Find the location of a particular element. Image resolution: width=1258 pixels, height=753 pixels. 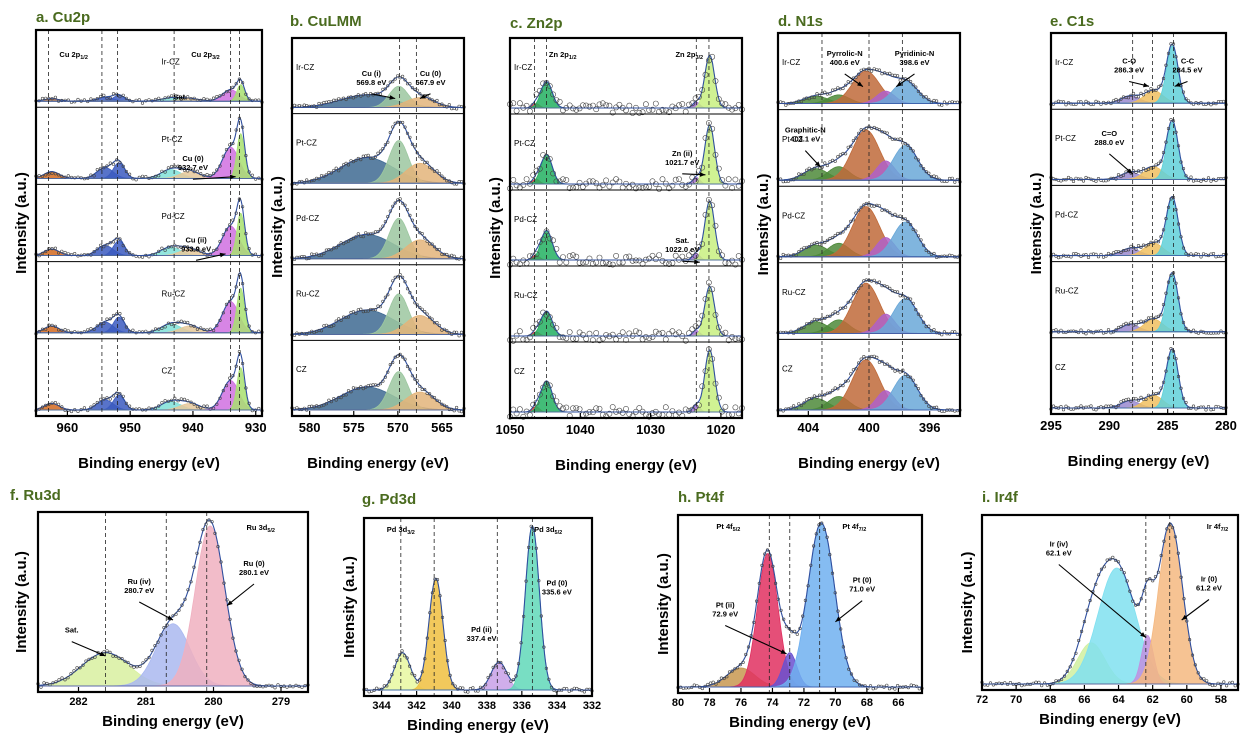

peak-annotation: Graphitic-N is located at coordinates (805, 130).